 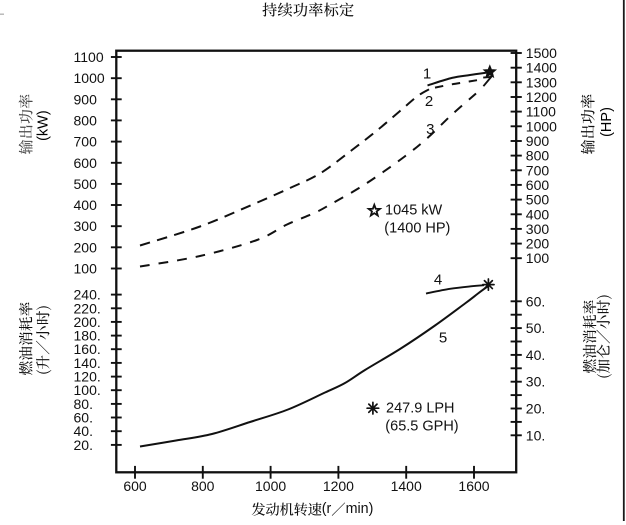 What do you see at coordinates (535, 328) in the screenshot?
I see `svg-text: 50.` at bounding box center [535, 328].